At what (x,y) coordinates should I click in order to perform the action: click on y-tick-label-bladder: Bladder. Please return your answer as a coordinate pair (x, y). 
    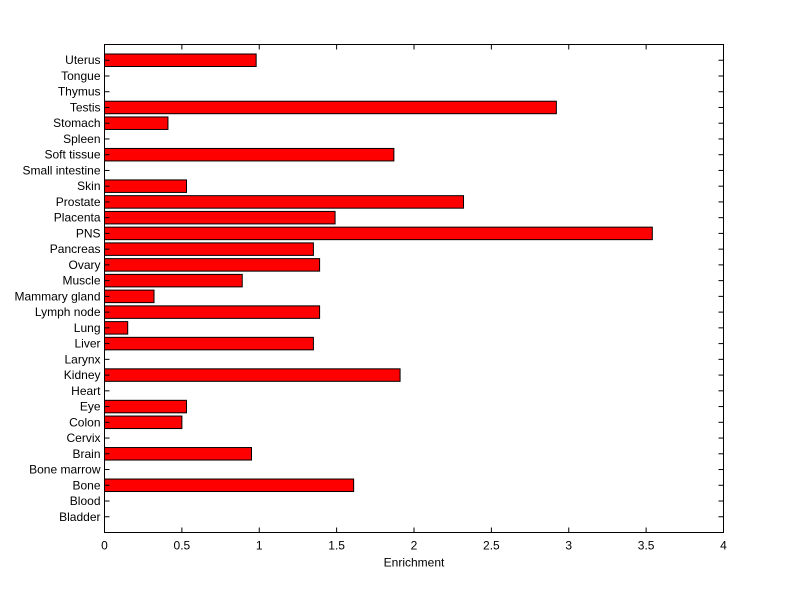
    Looking at the image, I should click on (79, 517).